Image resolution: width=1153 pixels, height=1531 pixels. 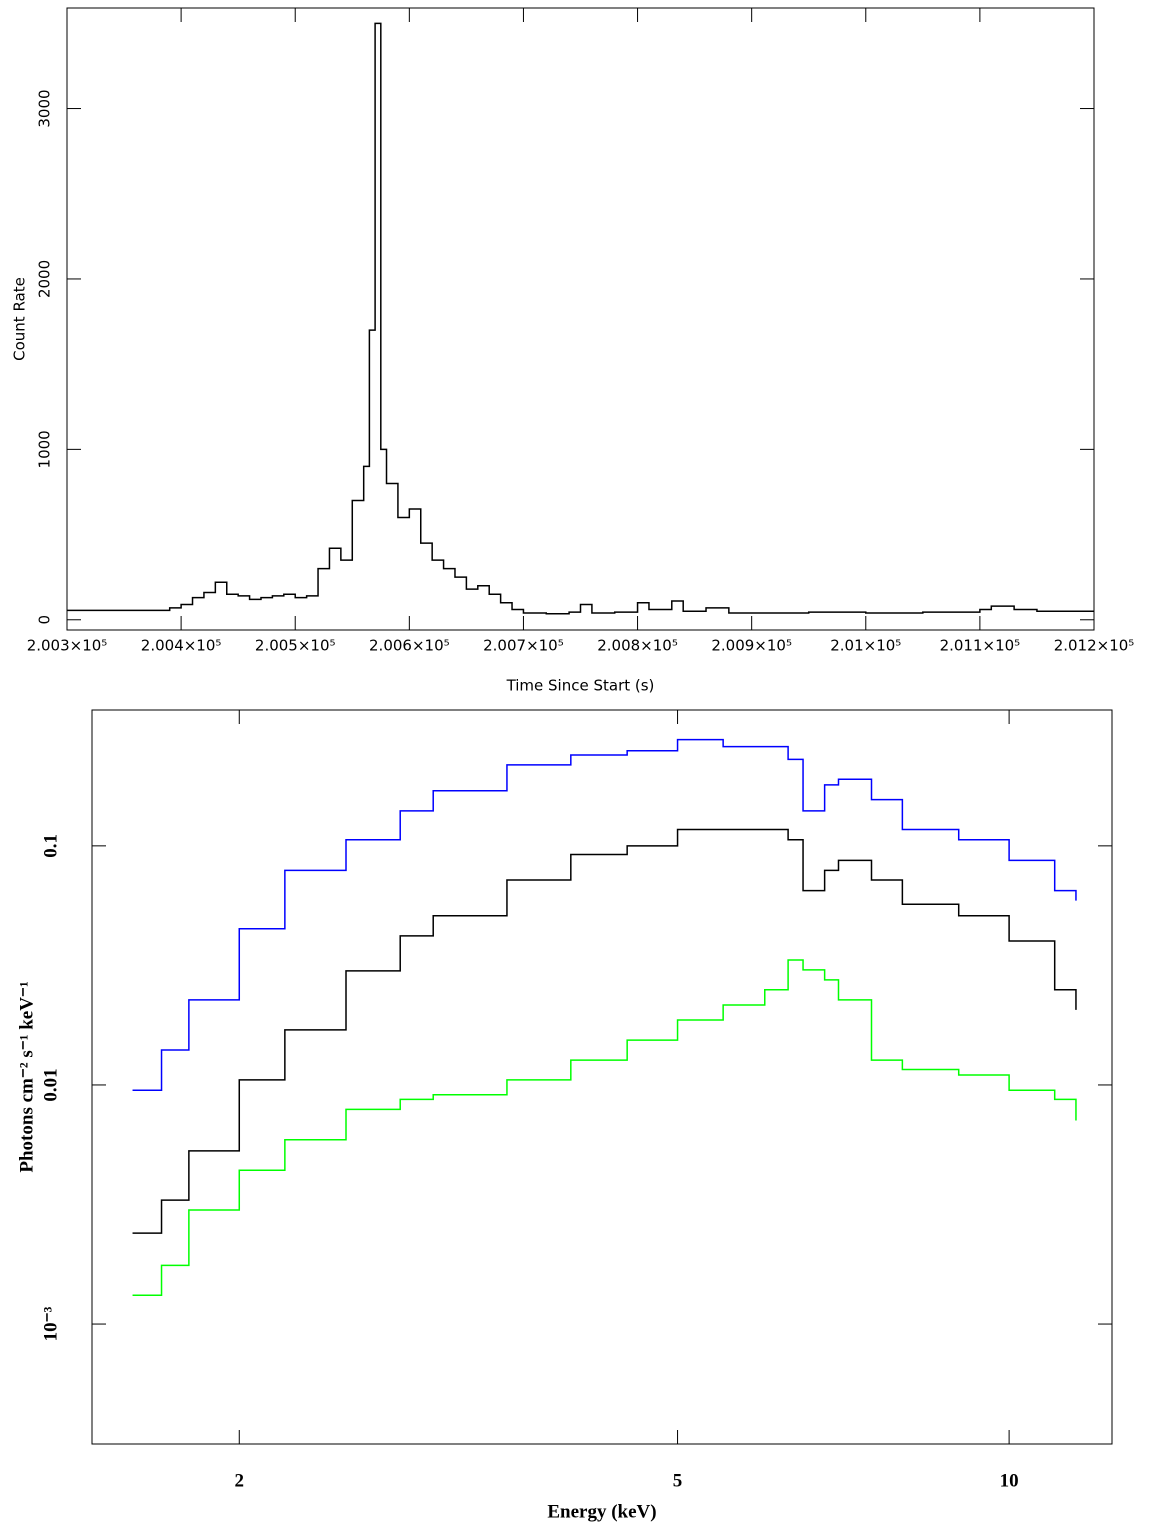 I want to click on y-axis-label: Count Rate, so click(x=20, y=319).